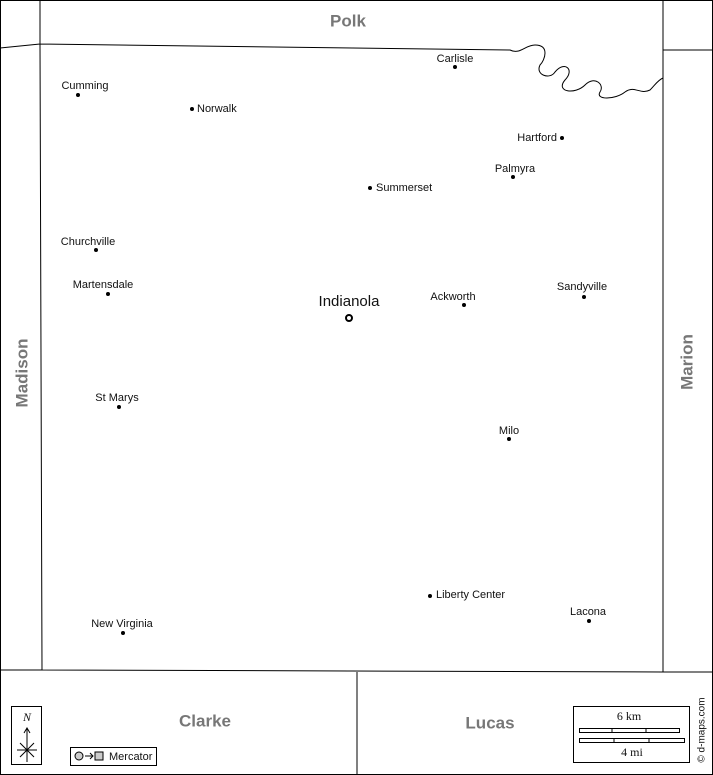 The width and height of the screenshot is (713, 775). I want to click on scale-ticks, so click(630, 735).